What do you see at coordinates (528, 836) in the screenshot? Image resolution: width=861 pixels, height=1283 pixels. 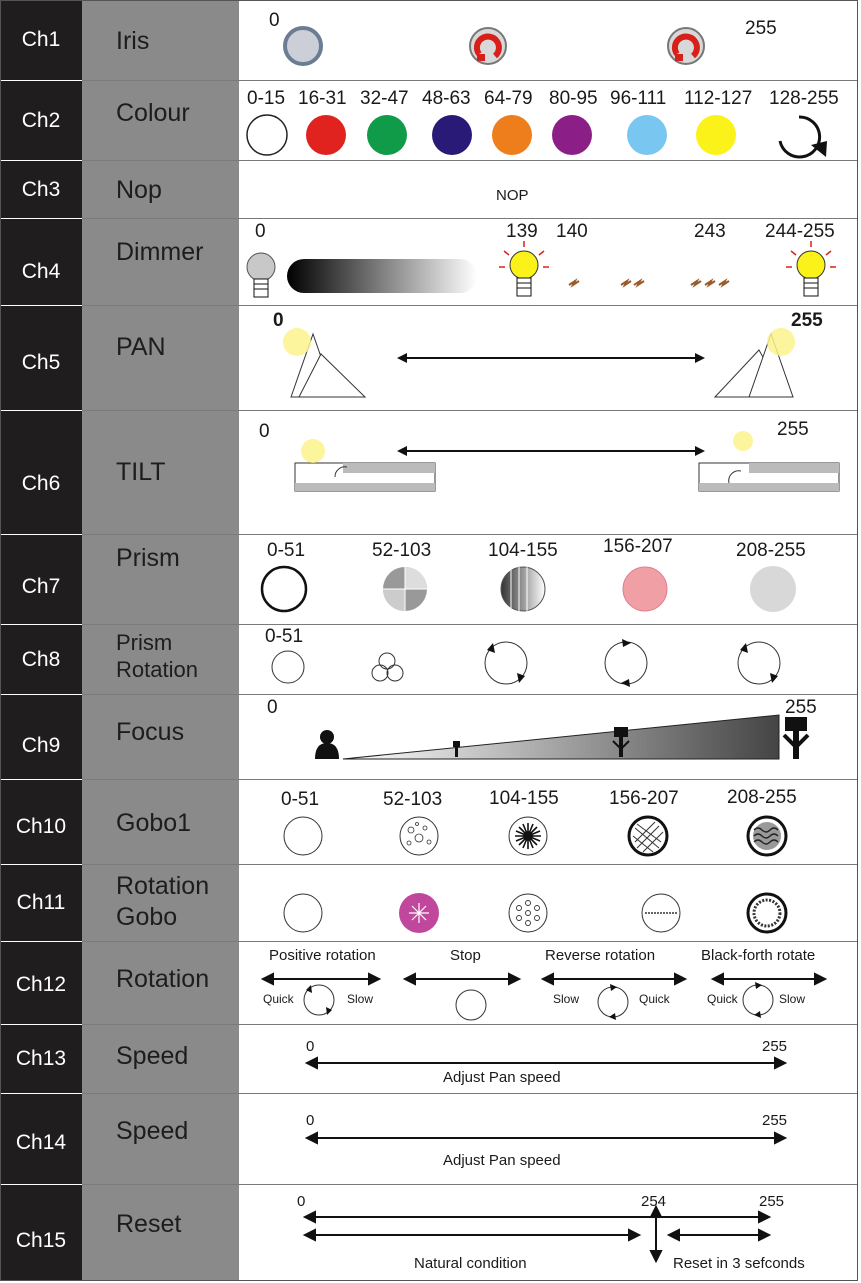 I see `gobo-star-icon` at bounding box center [528, 836].